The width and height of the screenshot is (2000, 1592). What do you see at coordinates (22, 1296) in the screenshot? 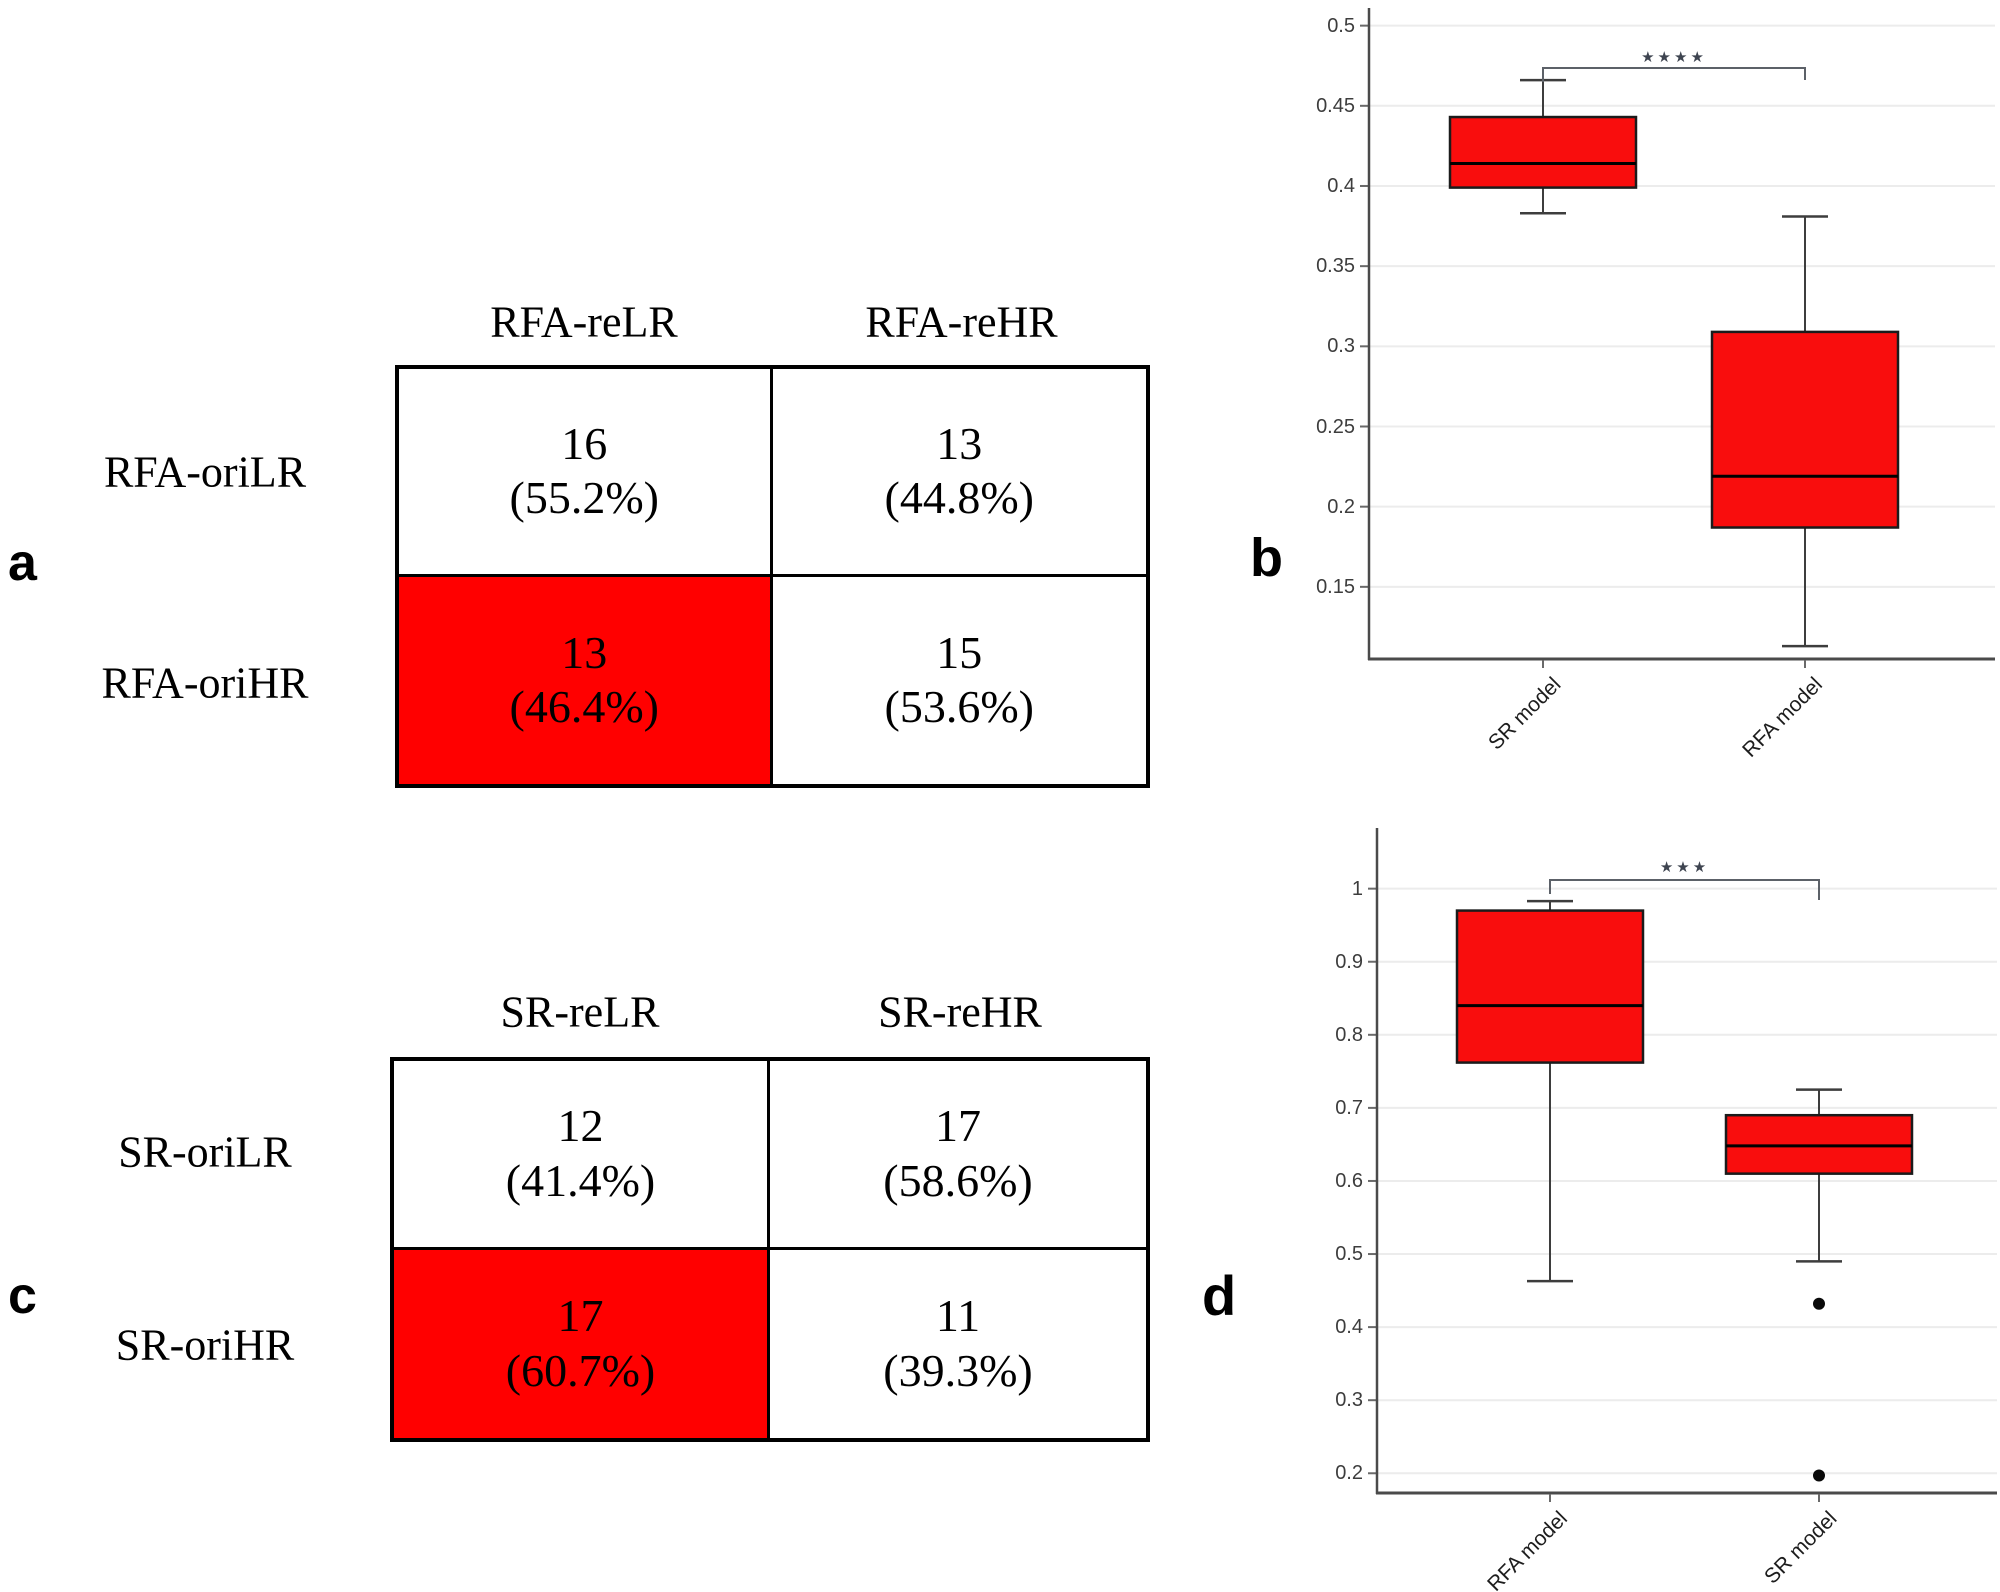
I see `panel-letter-c: c` at bounding box center [22, 1296].